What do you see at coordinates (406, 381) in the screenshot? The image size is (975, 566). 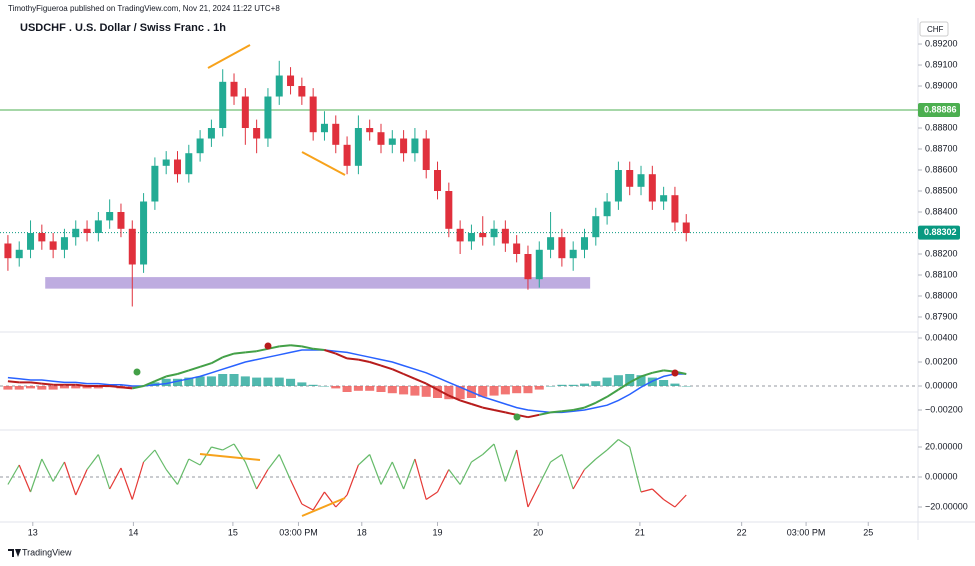 I see `cross-dots` at bounding box center [406, 381].